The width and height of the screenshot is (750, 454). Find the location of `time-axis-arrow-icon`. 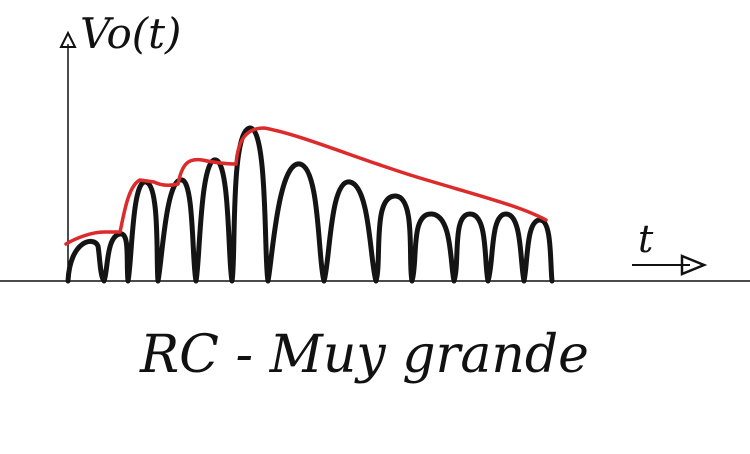

time-axis-arrow-icon is located at coordinates (694, 265).